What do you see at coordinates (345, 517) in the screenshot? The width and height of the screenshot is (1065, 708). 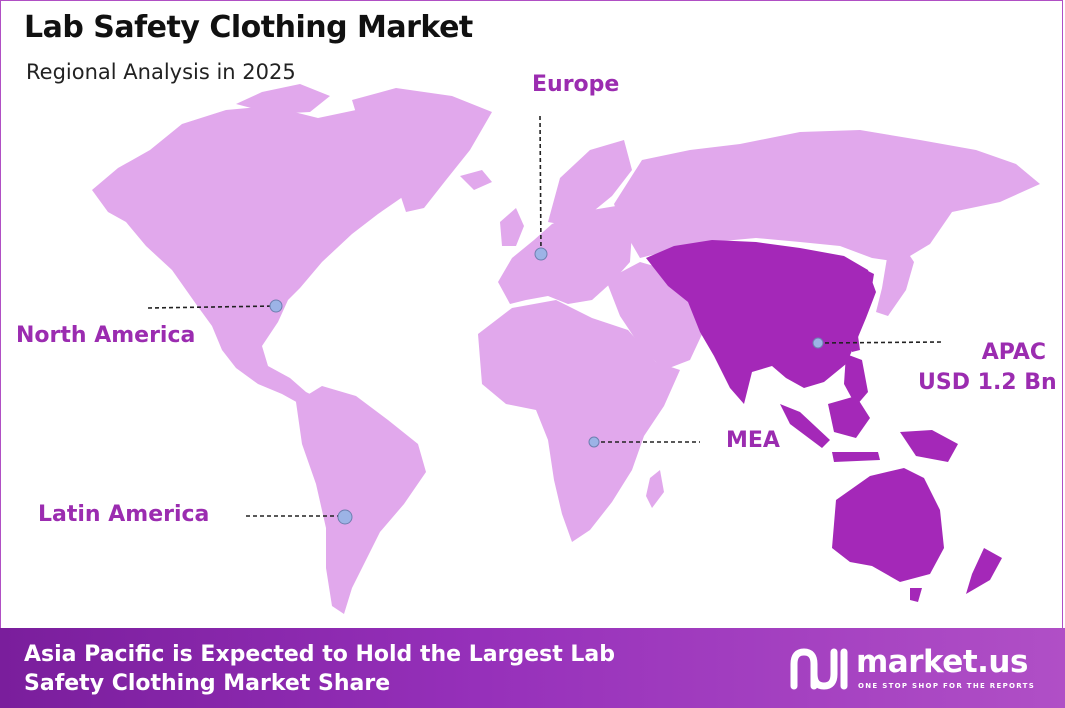 I see `latin-america-marker` at bounding box center [345, 517].